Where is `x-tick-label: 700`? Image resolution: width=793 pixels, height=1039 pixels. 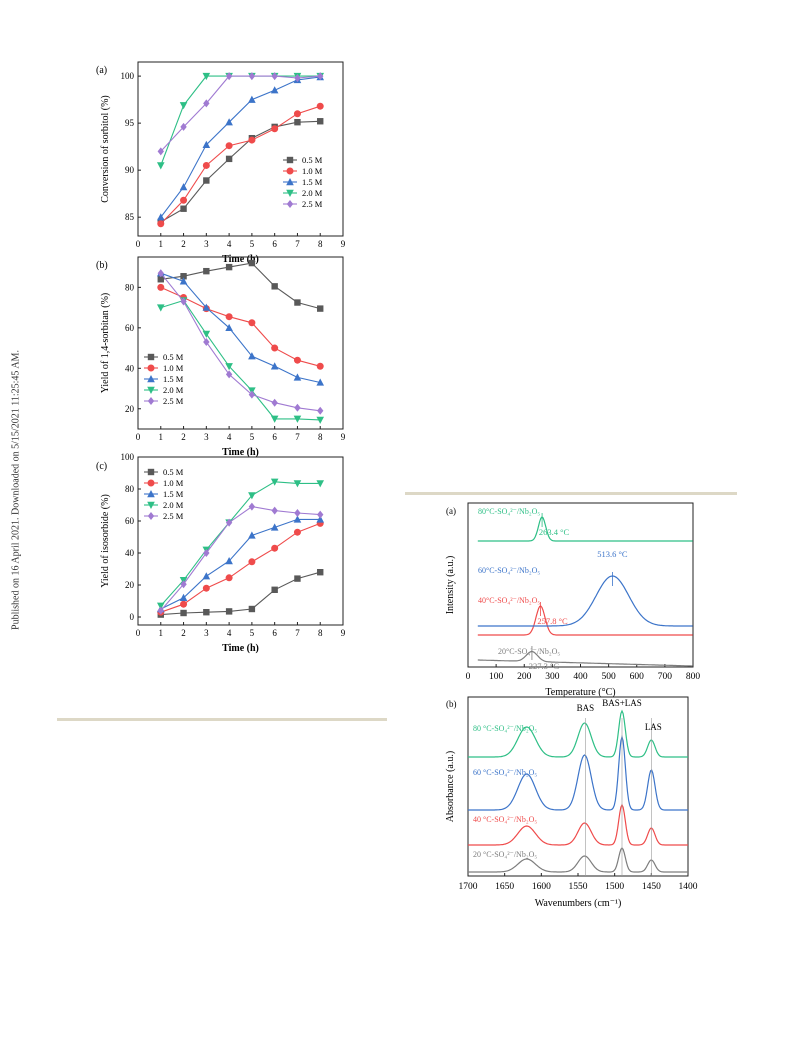
x-tick-label: 700 is located at coordinates (665, 677).